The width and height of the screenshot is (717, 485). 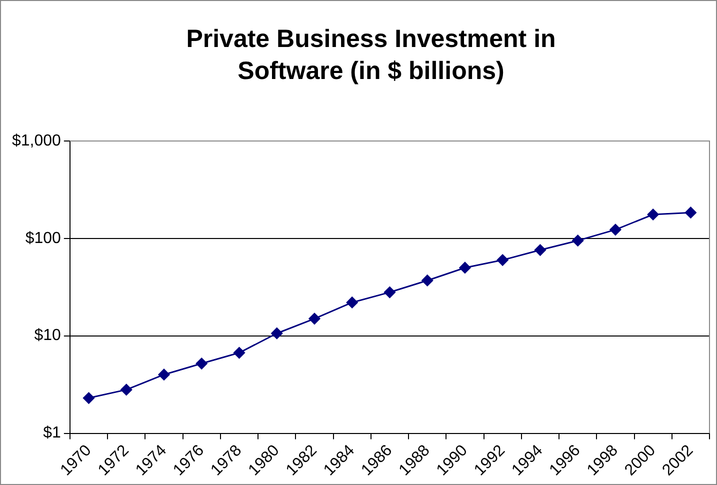 I want to click on y-tick-label: $1,000, so click(x=37, y=141).